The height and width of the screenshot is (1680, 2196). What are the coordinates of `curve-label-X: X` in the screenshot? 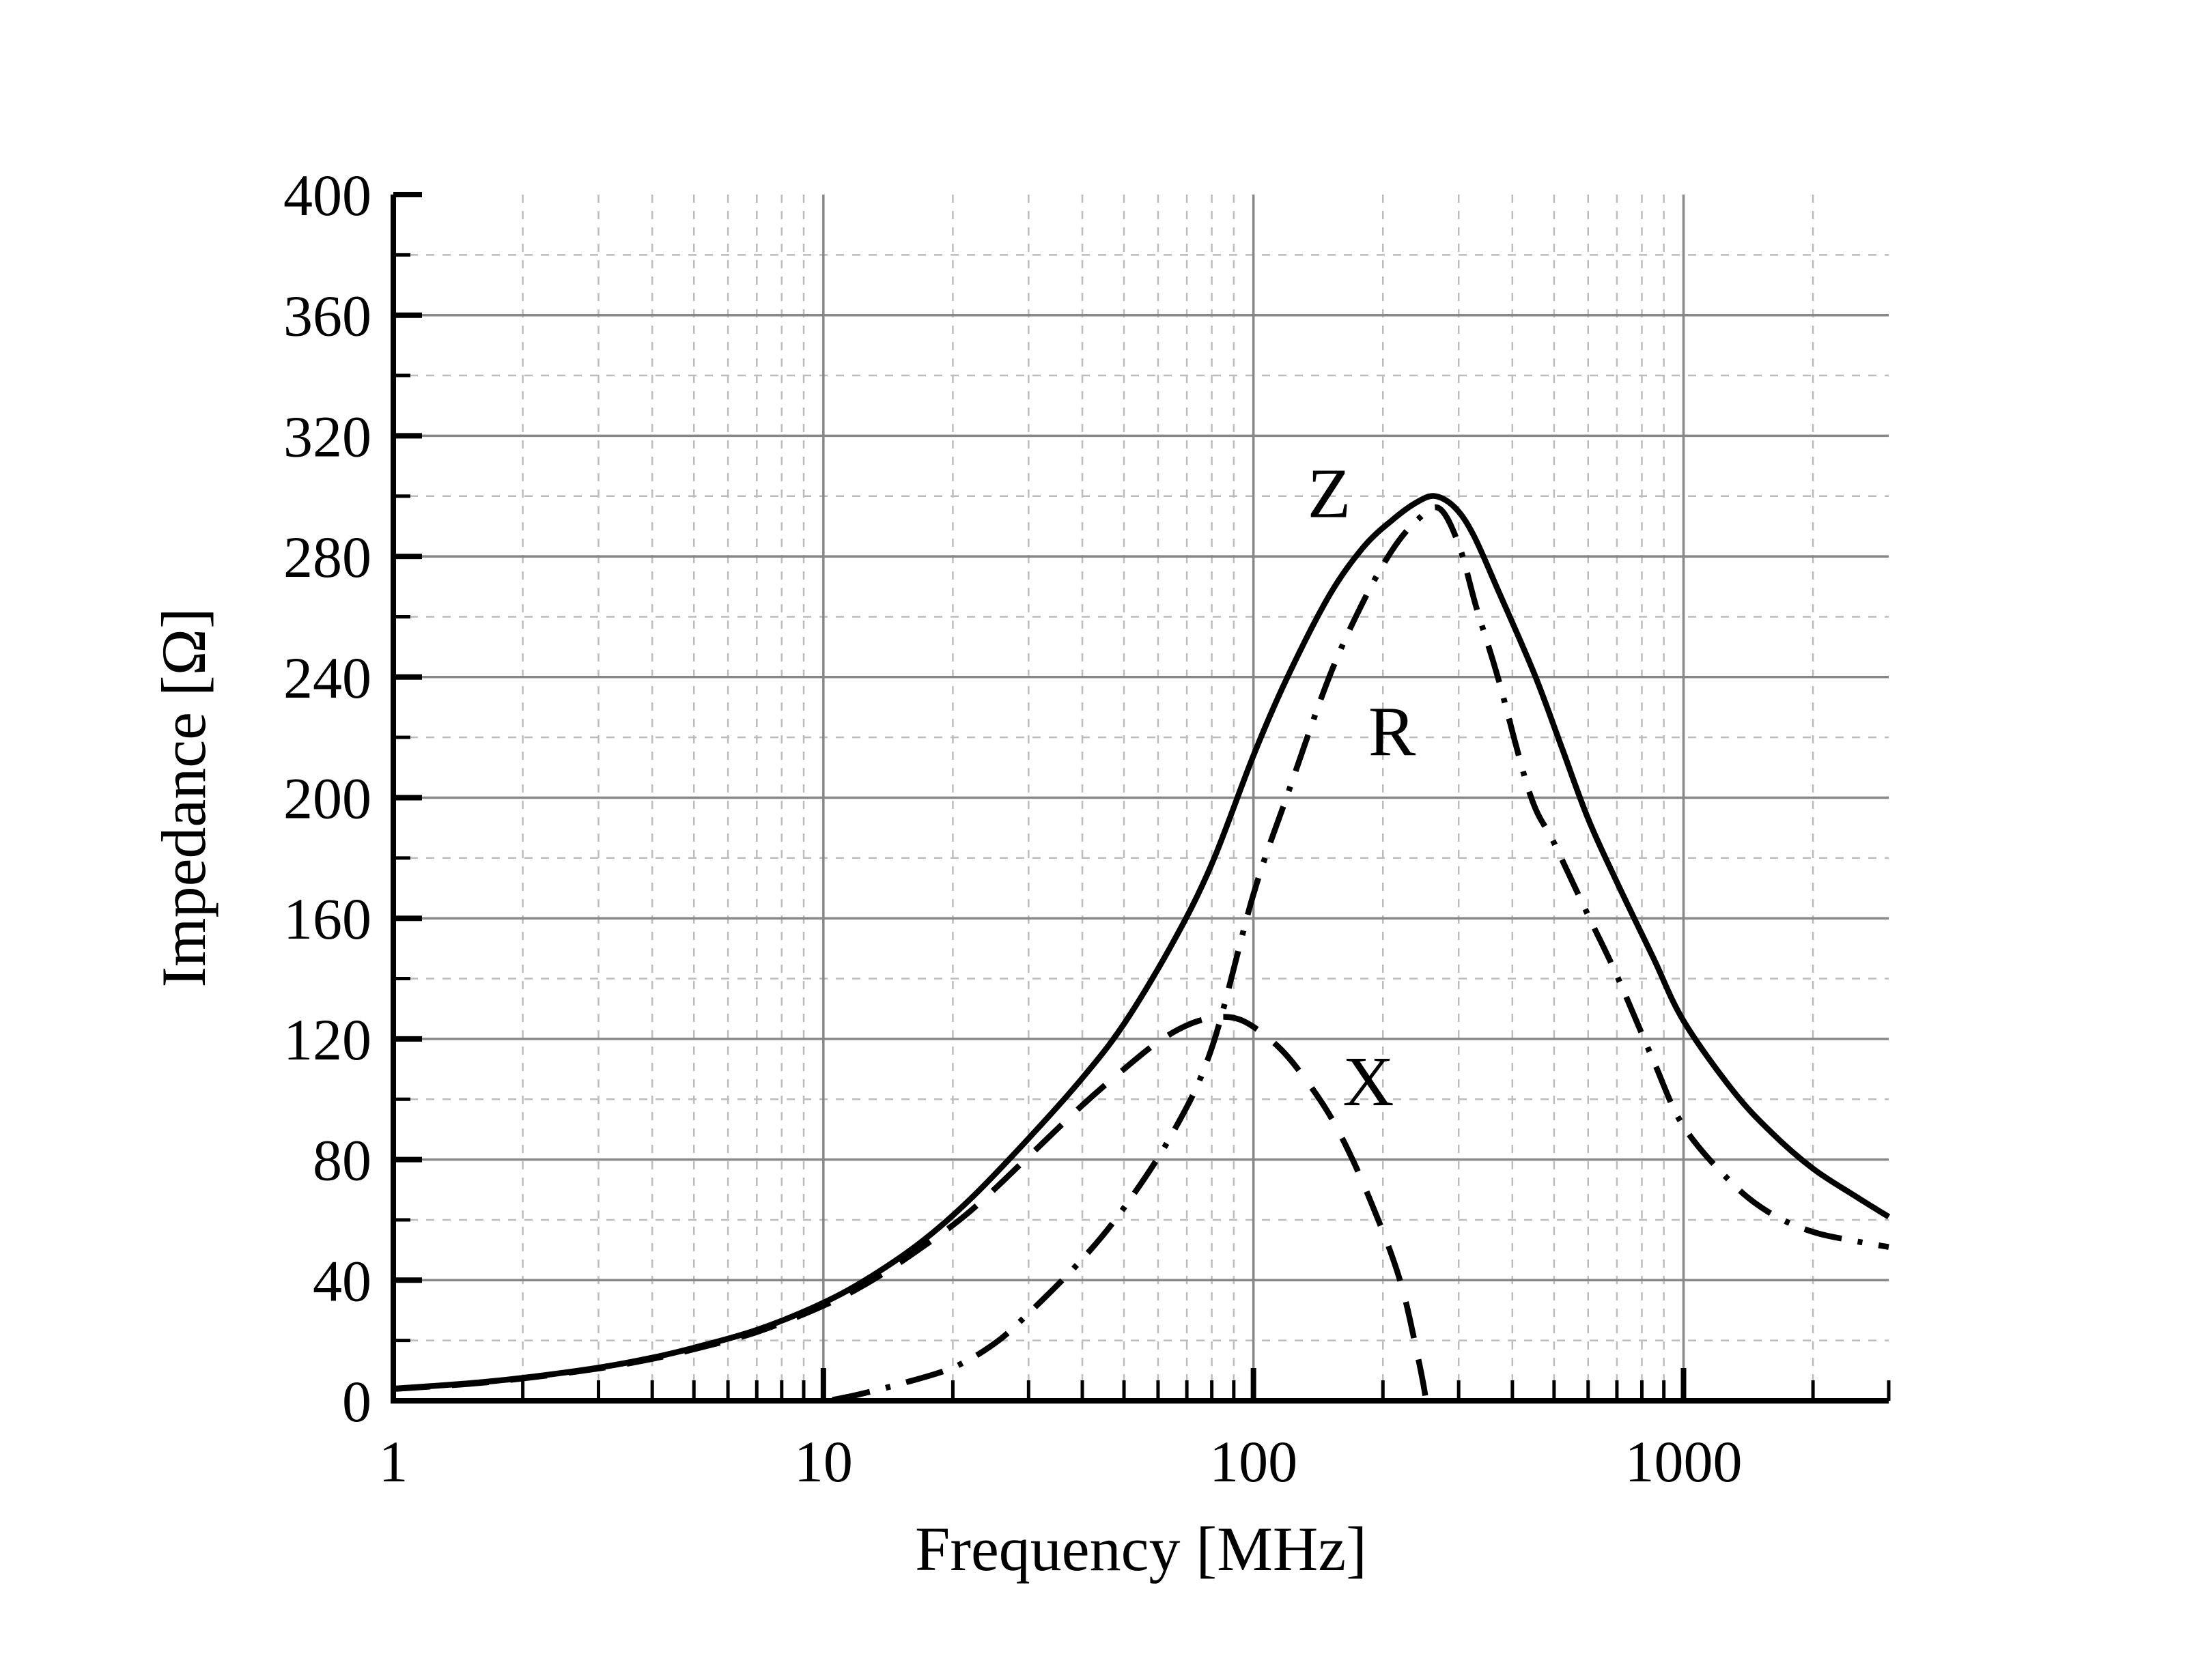 It's located at (1368, 1081).